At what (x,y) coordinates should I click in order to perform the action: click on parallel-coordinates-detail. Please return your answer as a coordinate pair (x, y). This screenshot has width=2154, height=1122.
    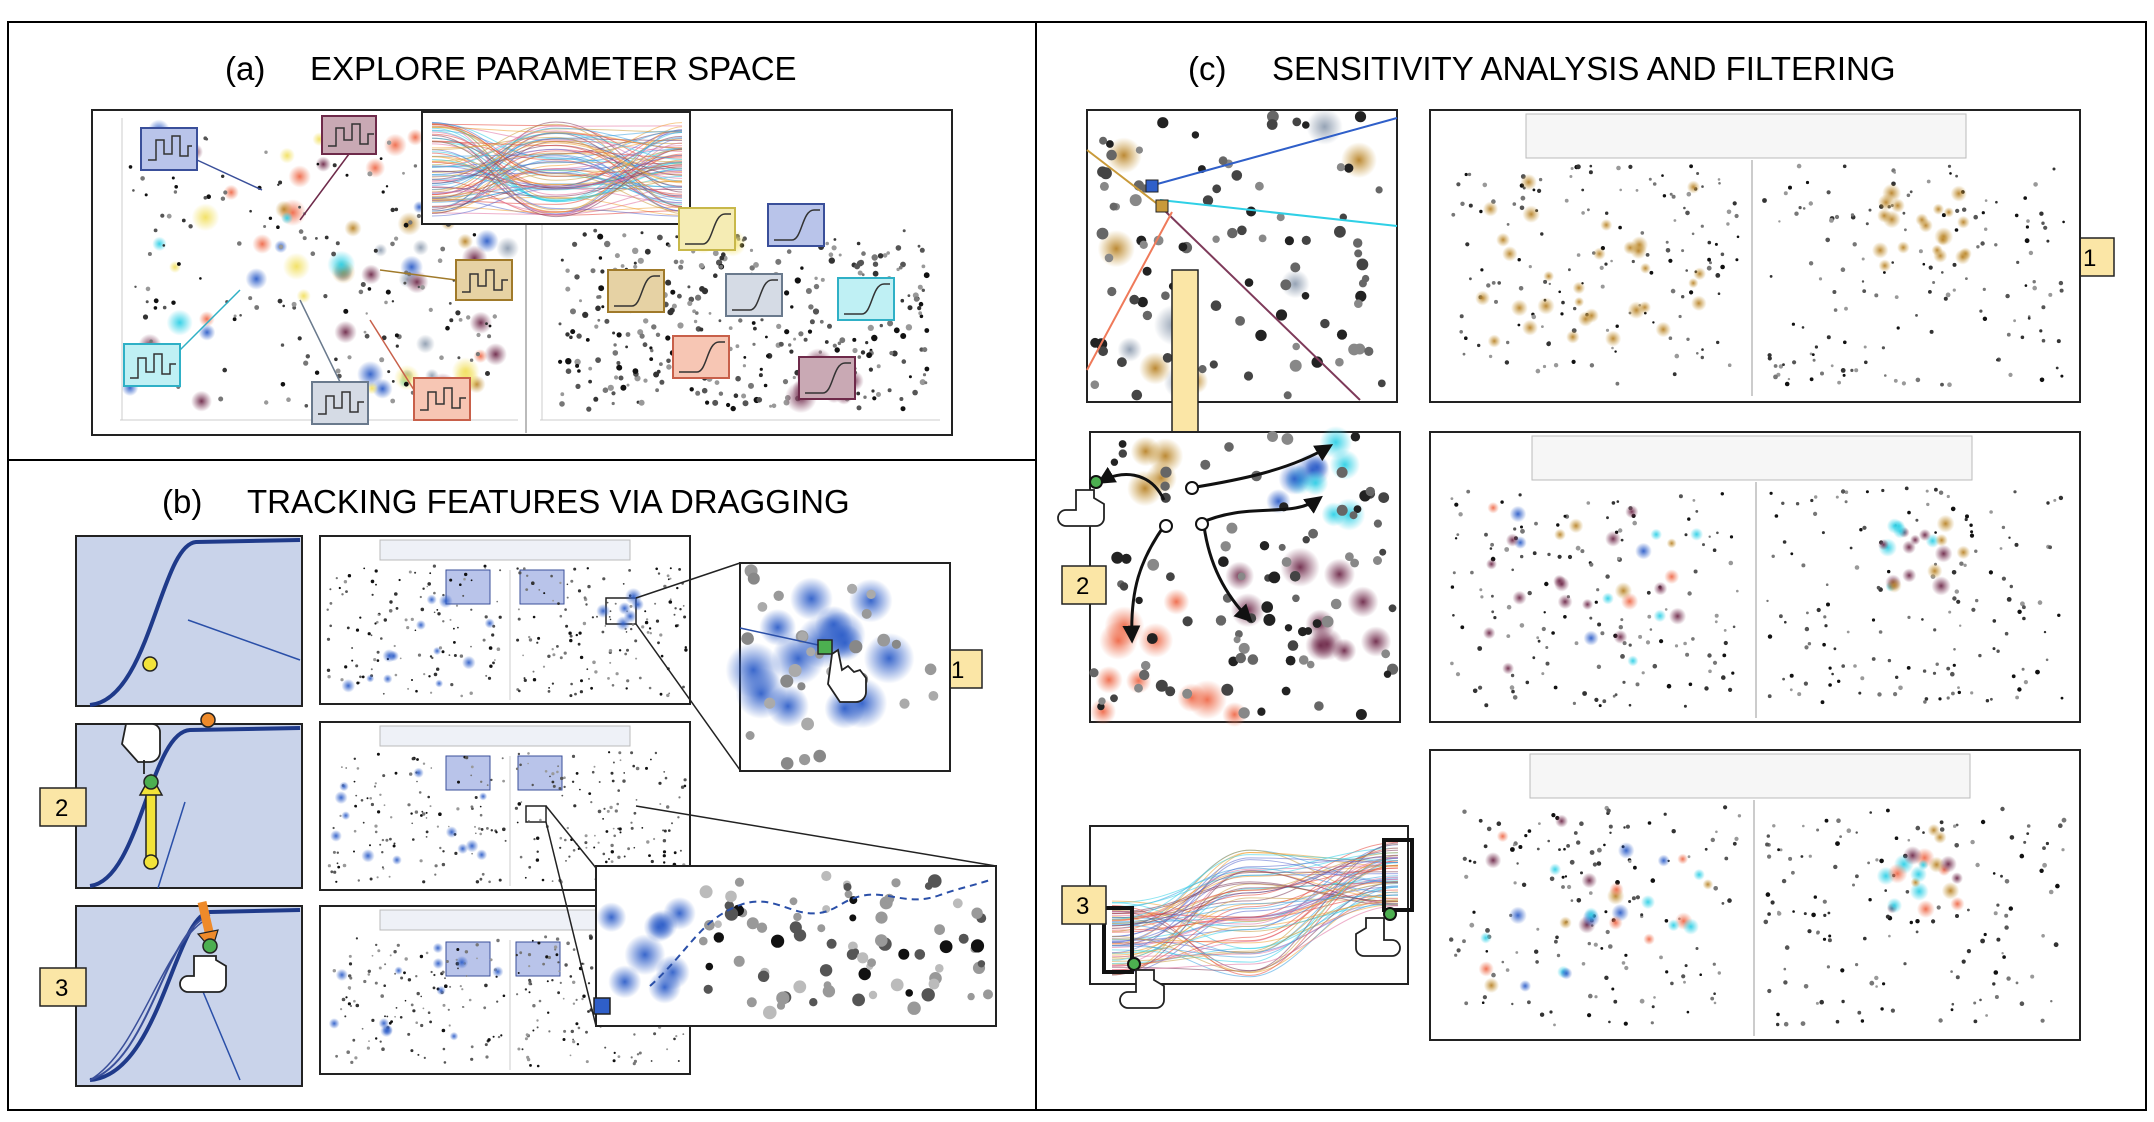
    Looking at the image, I should click on (1251, 917).